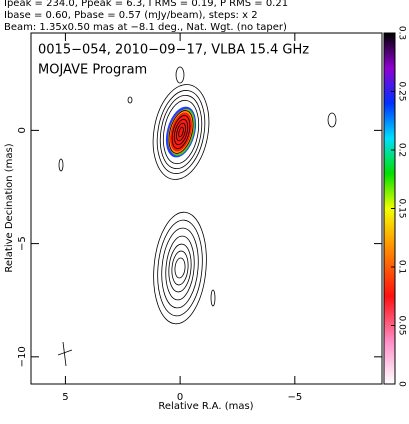 The image size is (409, 424). Describe the element at coordinates (402, 384) in the screenshot. I see `colorbar-tick-label: 0` at that location.